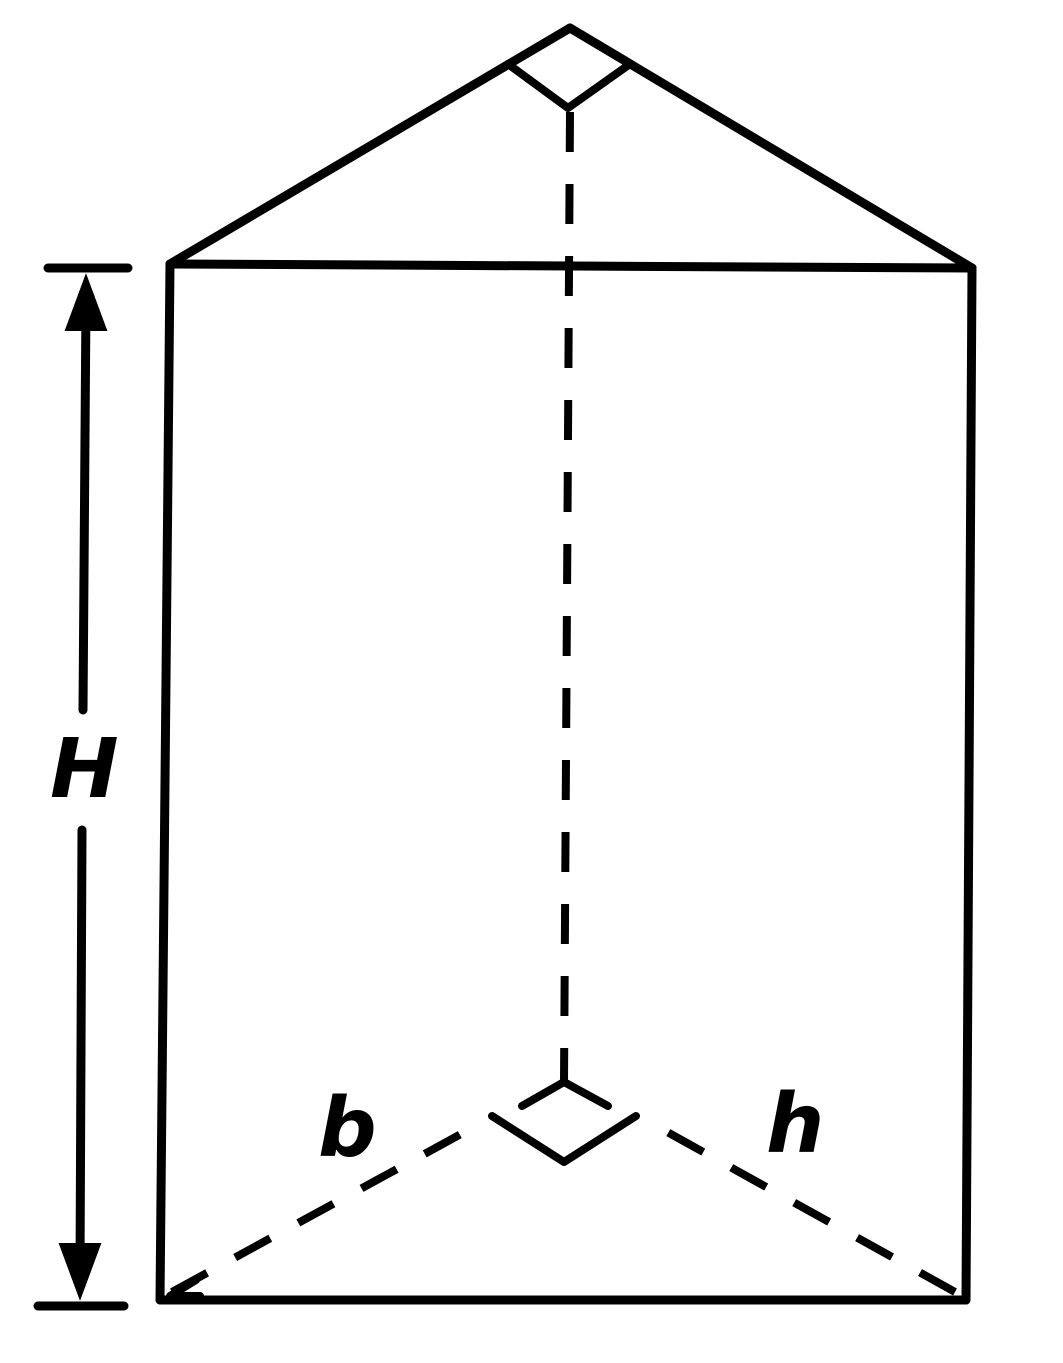 This screenshot has height=1363, width=1063. Describe the element at coordinates (84, 769) in the screenshot. I see `height-label: H` at that location.